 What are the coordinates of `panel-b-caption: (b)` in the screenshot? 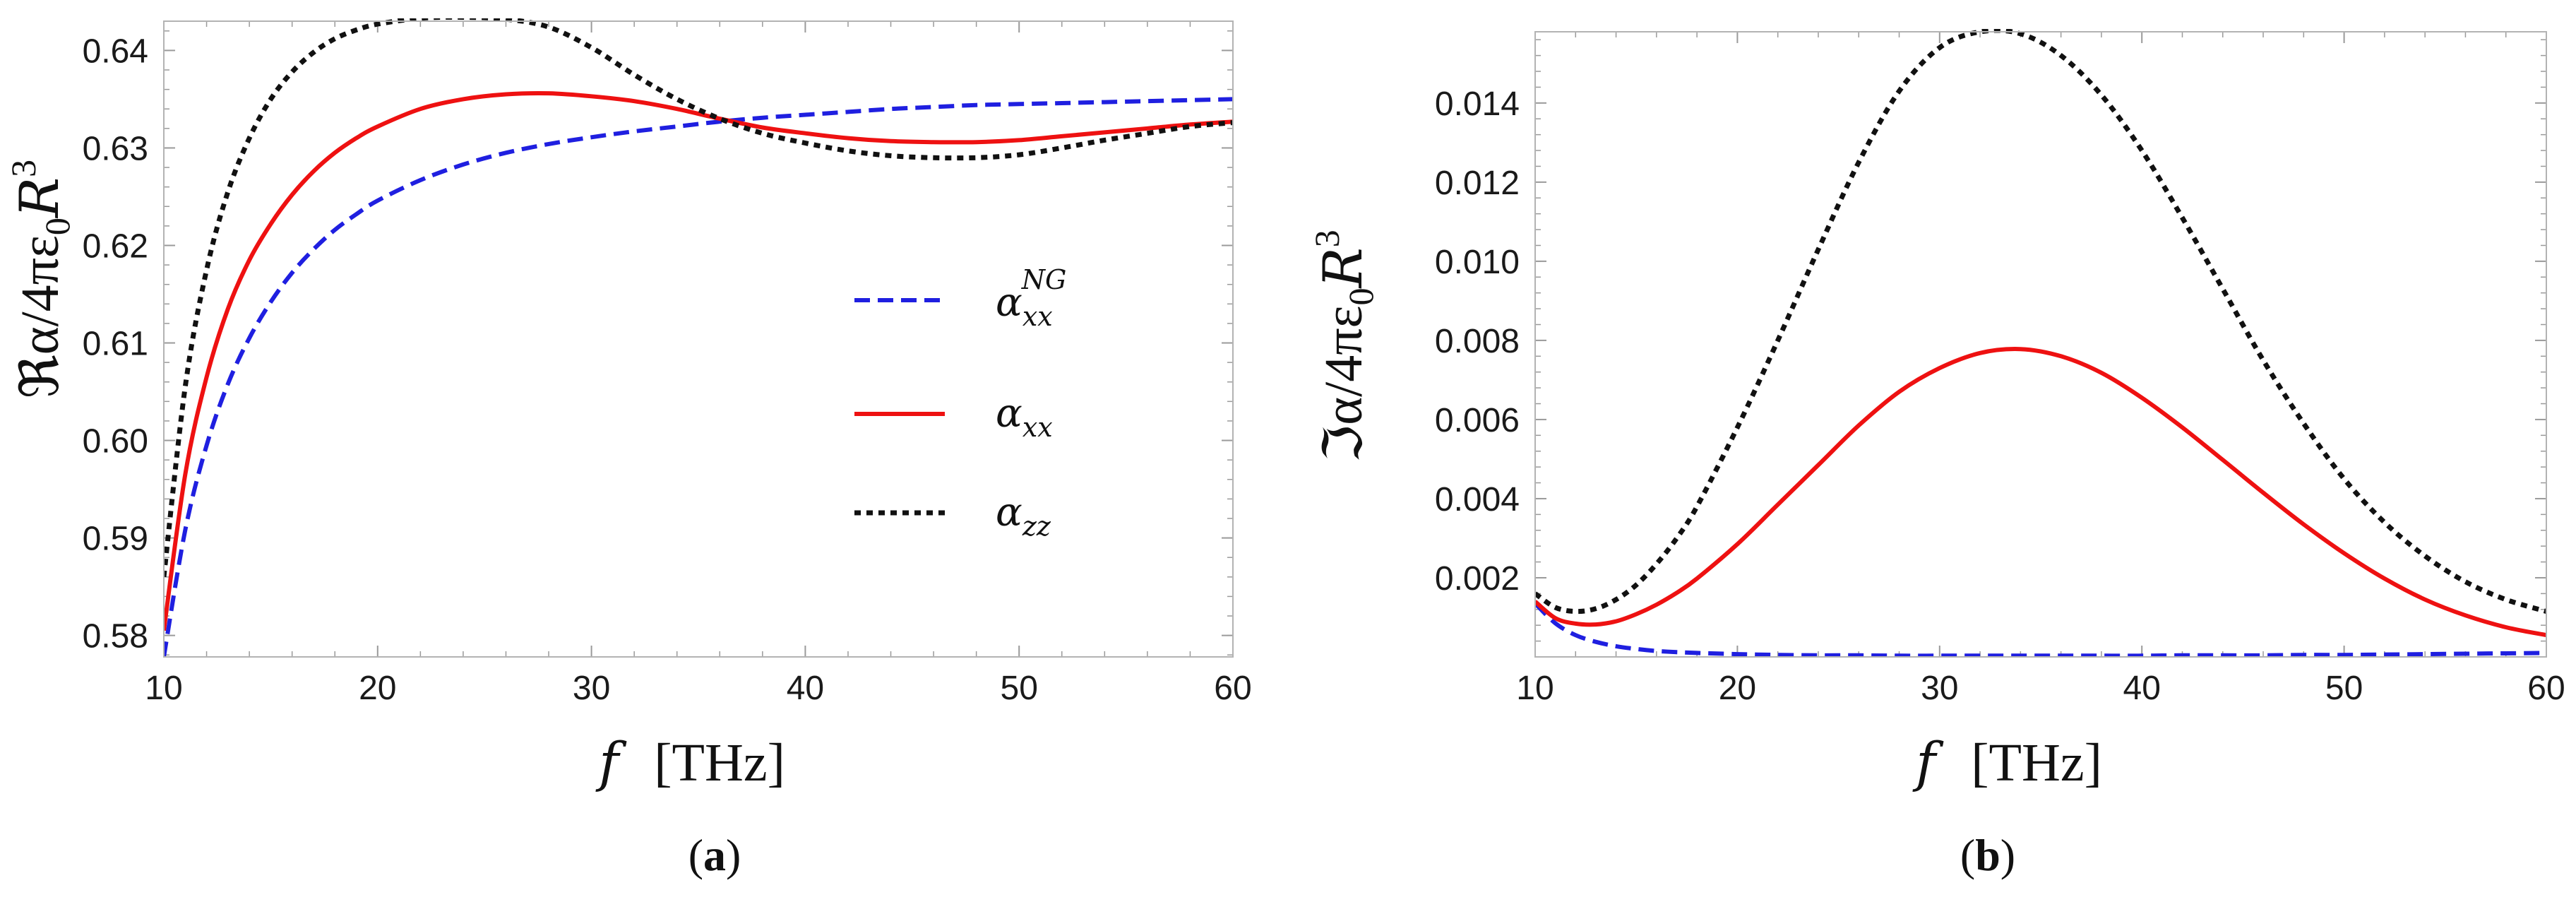 It's located at (1987, 855).